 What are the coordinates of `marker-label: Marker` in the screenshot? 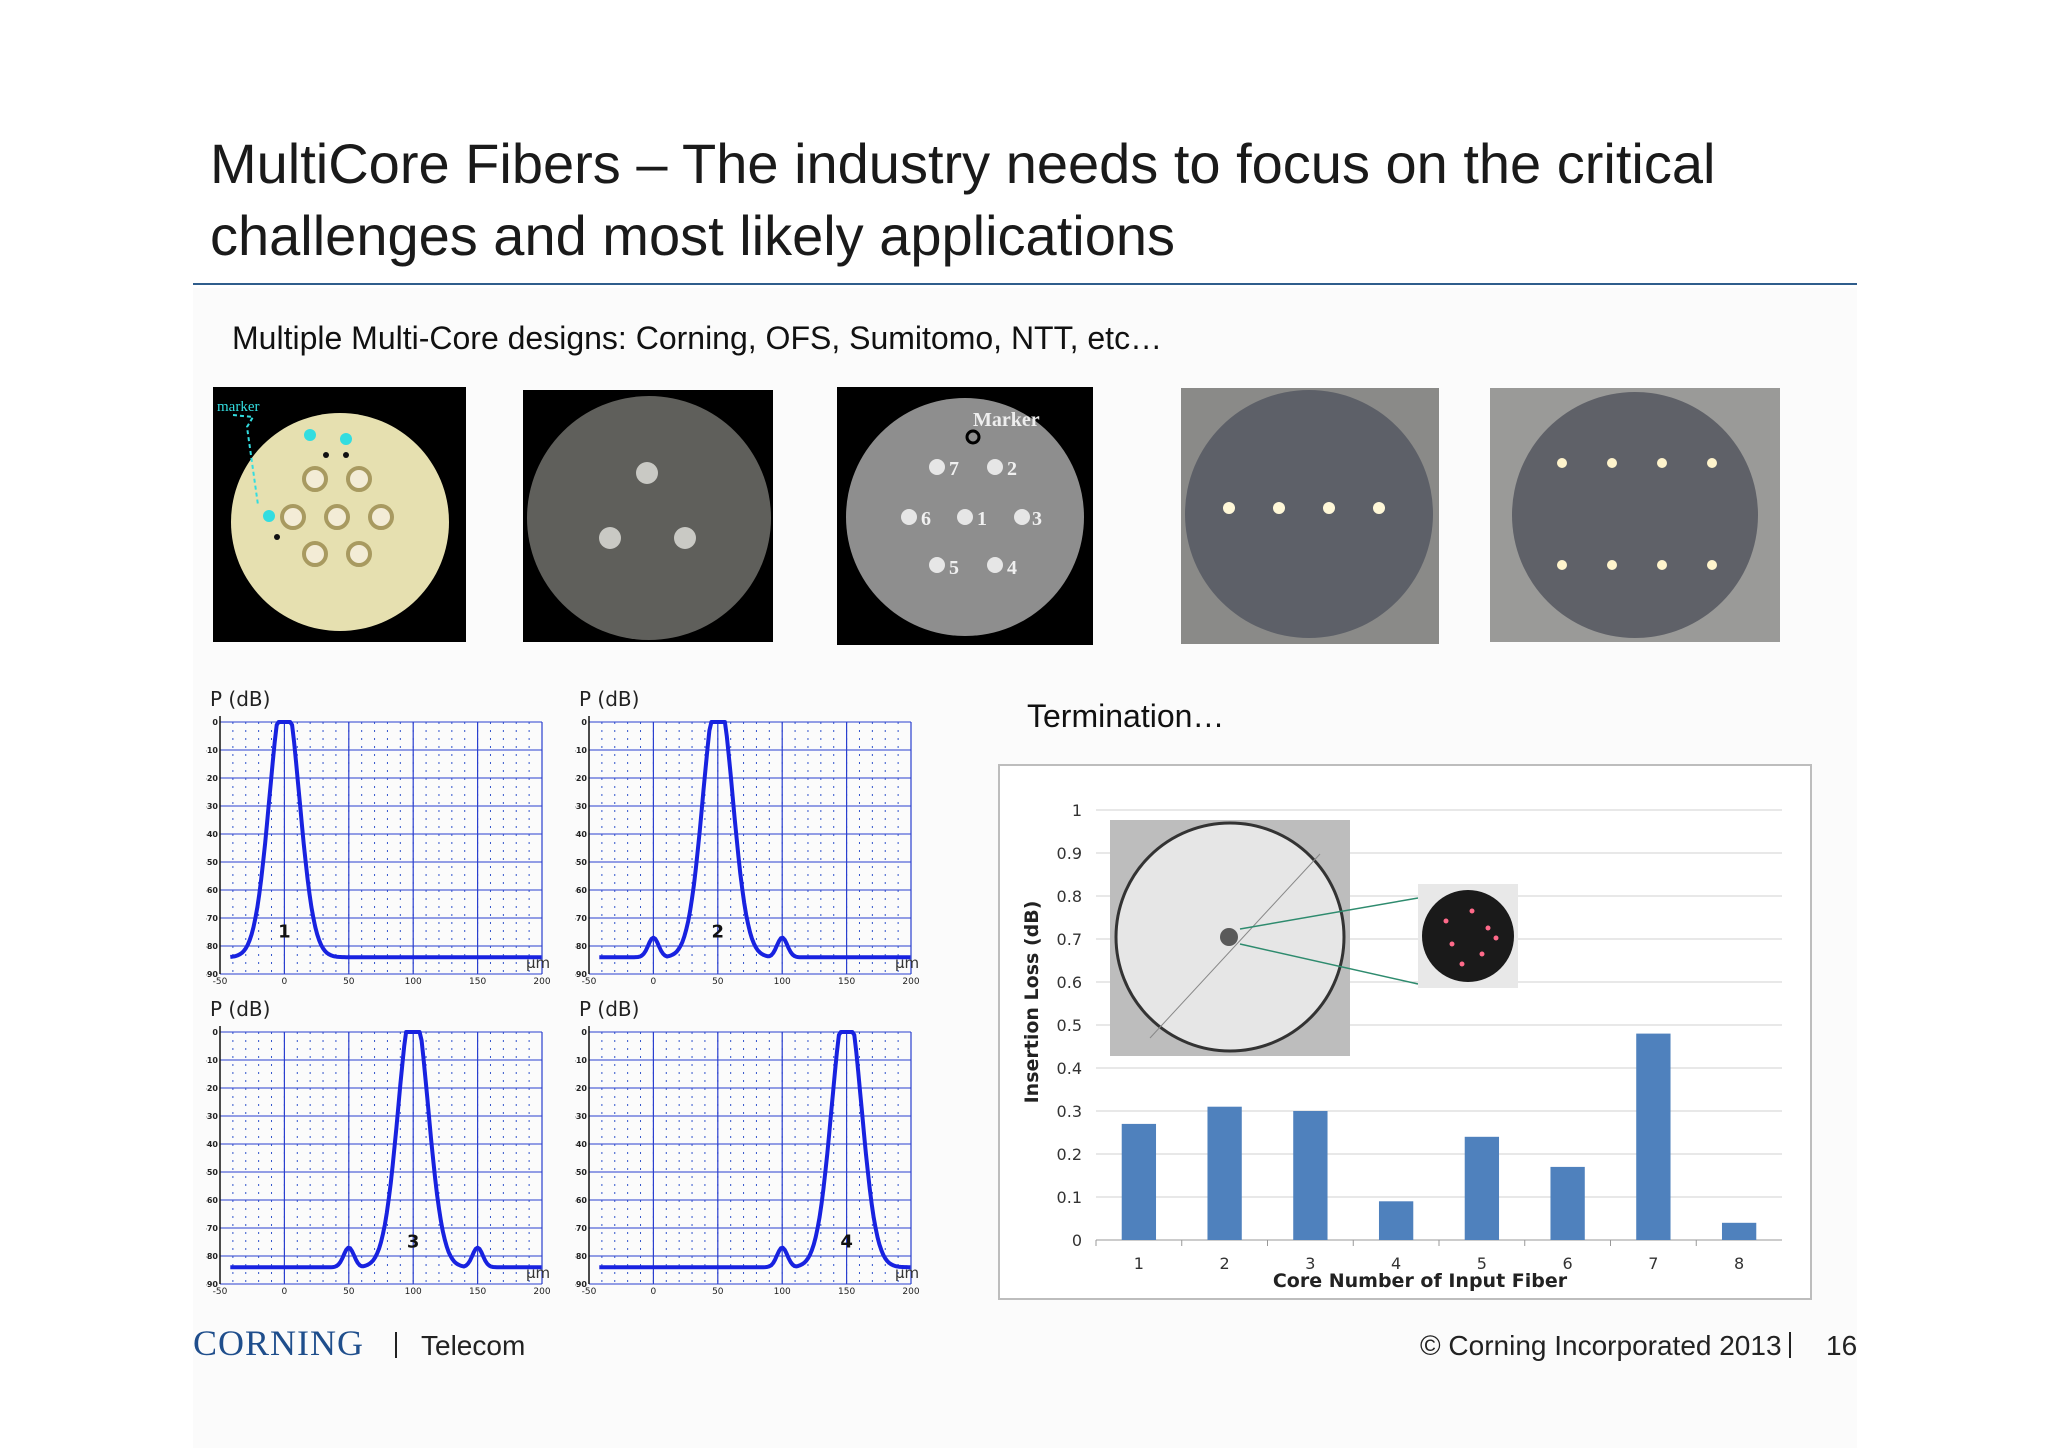 It's located at (1006, 420).